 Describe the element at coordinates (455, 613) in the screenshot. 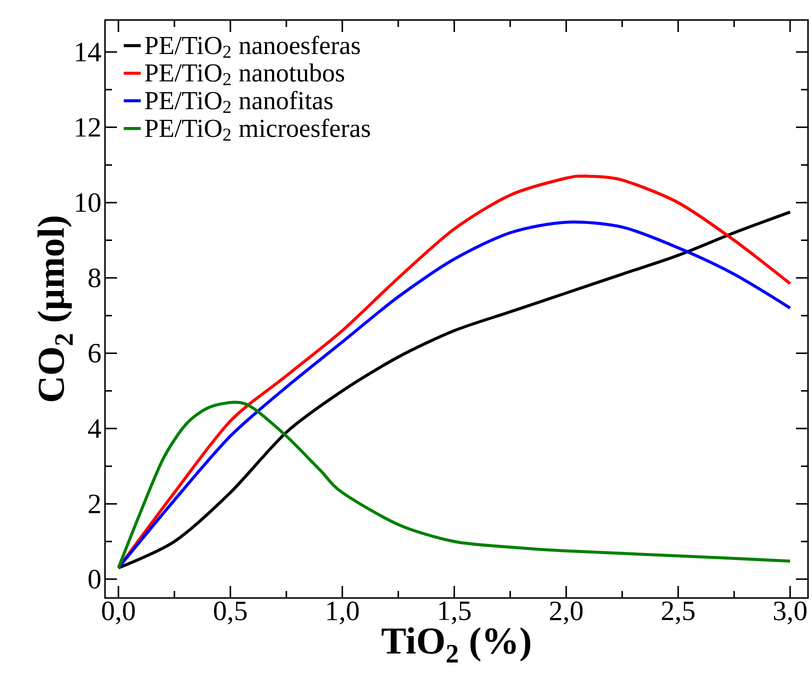

I see `x-tick-label: 1,5` at that location.